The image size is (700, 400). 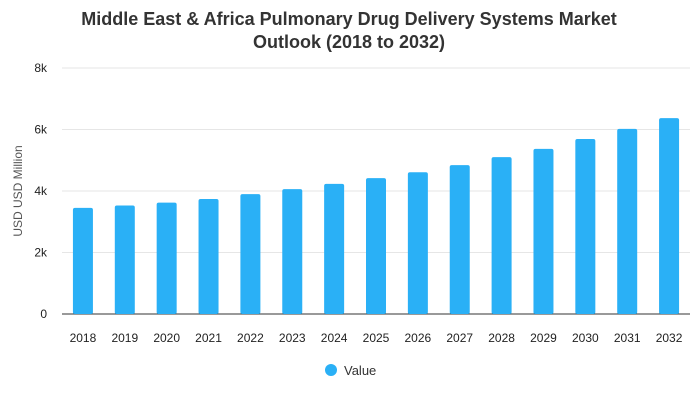 What do you see at coordinates (82, 260) in the screenshot?
I see `bar-2018` at bounding box center [82, 260].